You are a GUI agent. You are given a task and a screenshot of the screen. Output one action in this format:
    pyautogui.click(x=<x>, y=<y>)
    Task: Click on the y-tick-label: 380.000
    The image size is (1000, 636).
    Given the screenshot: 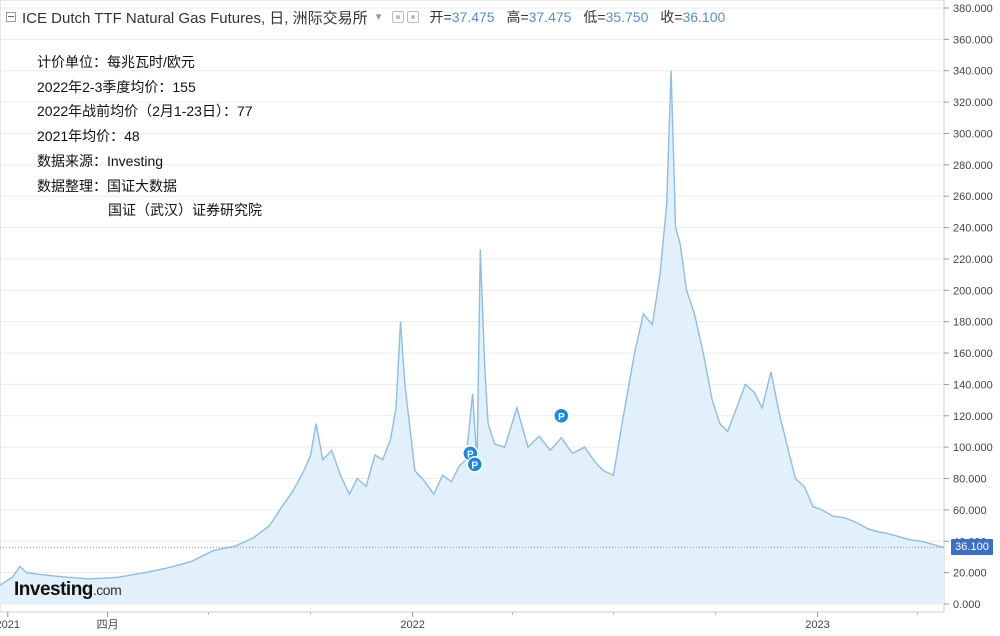 What is the action you would take?
    pyautogui.click(x=973, y=9)
    